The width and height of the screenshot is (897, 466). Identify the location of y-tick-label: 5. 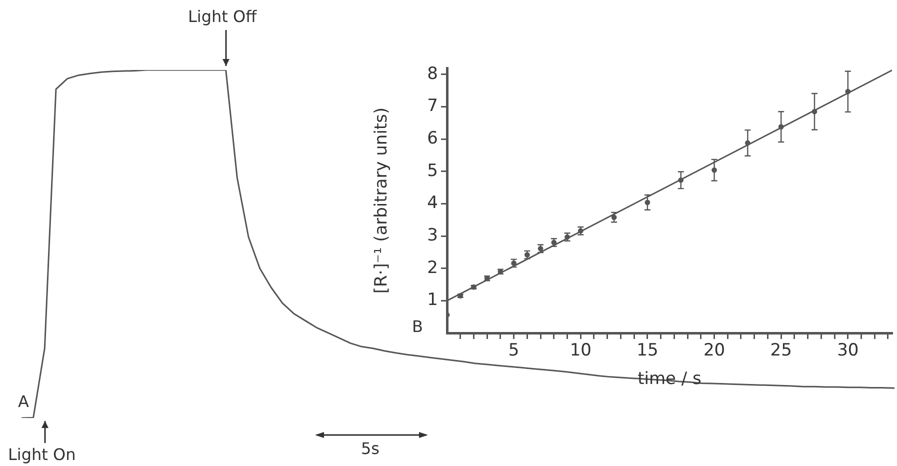
(432, 170).